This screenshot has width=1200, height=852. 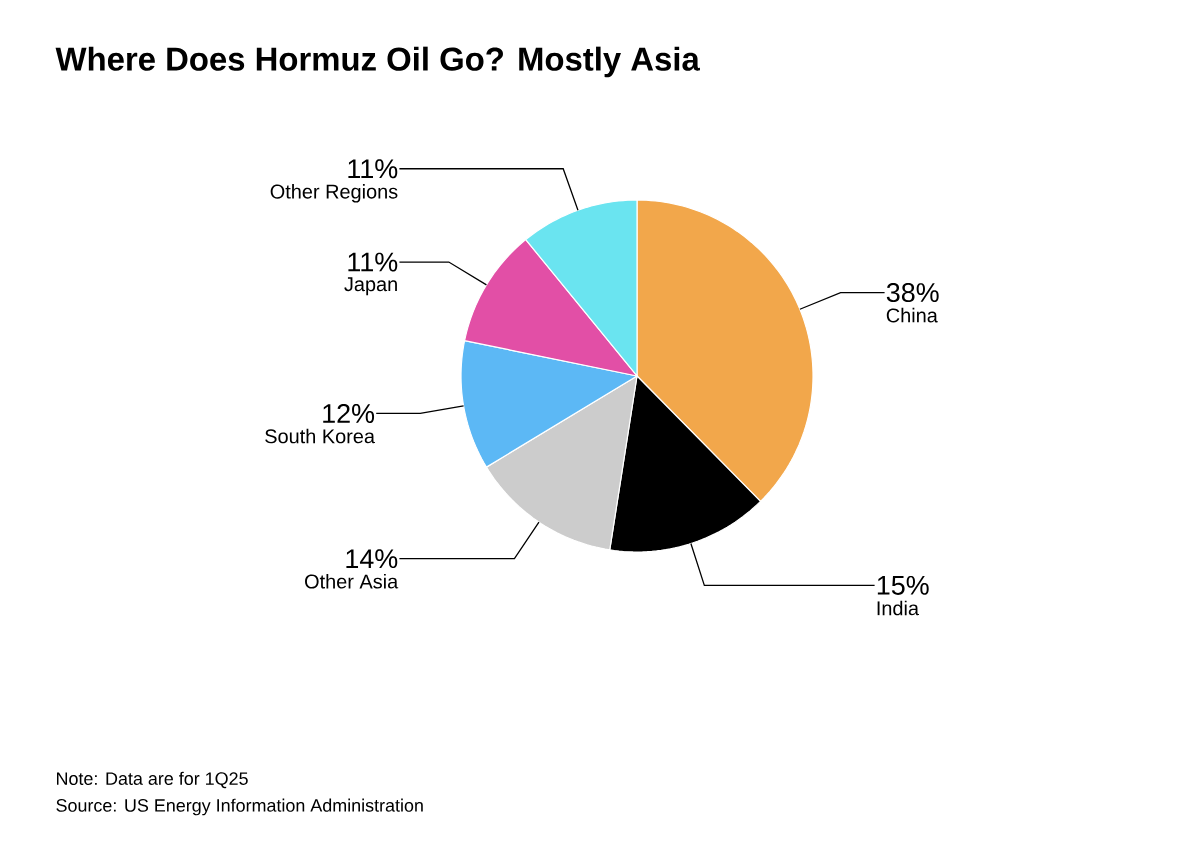 What do you see at coordinates (912, 293) in the screenshot?
I see `data-label: 38%` at bounding box center [912, 293].